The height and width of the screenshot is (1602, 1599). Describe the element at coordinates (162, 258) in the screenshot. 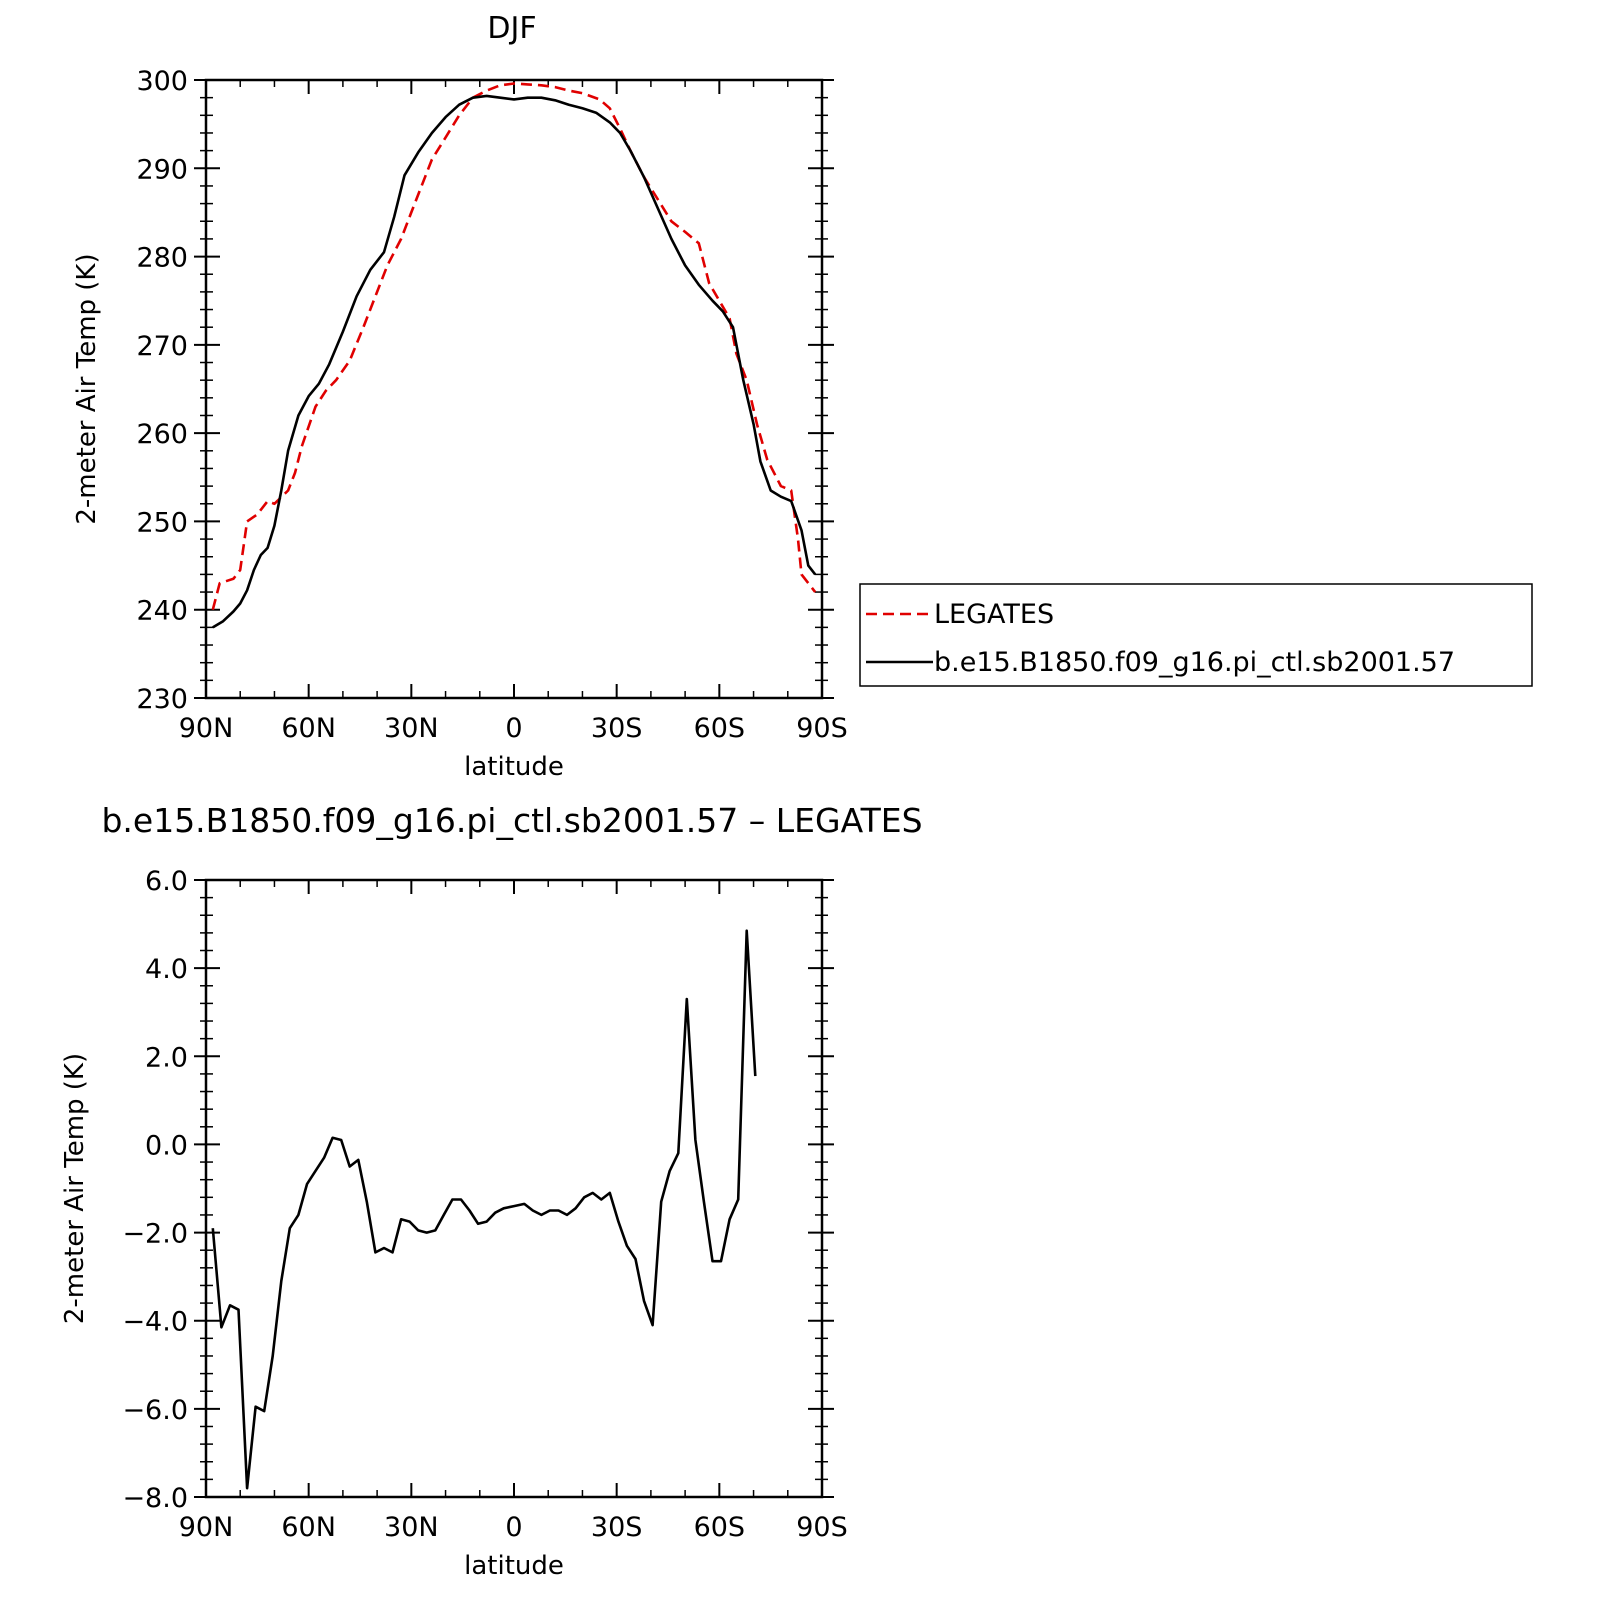

I see `y-tick-label: 280` at that location.